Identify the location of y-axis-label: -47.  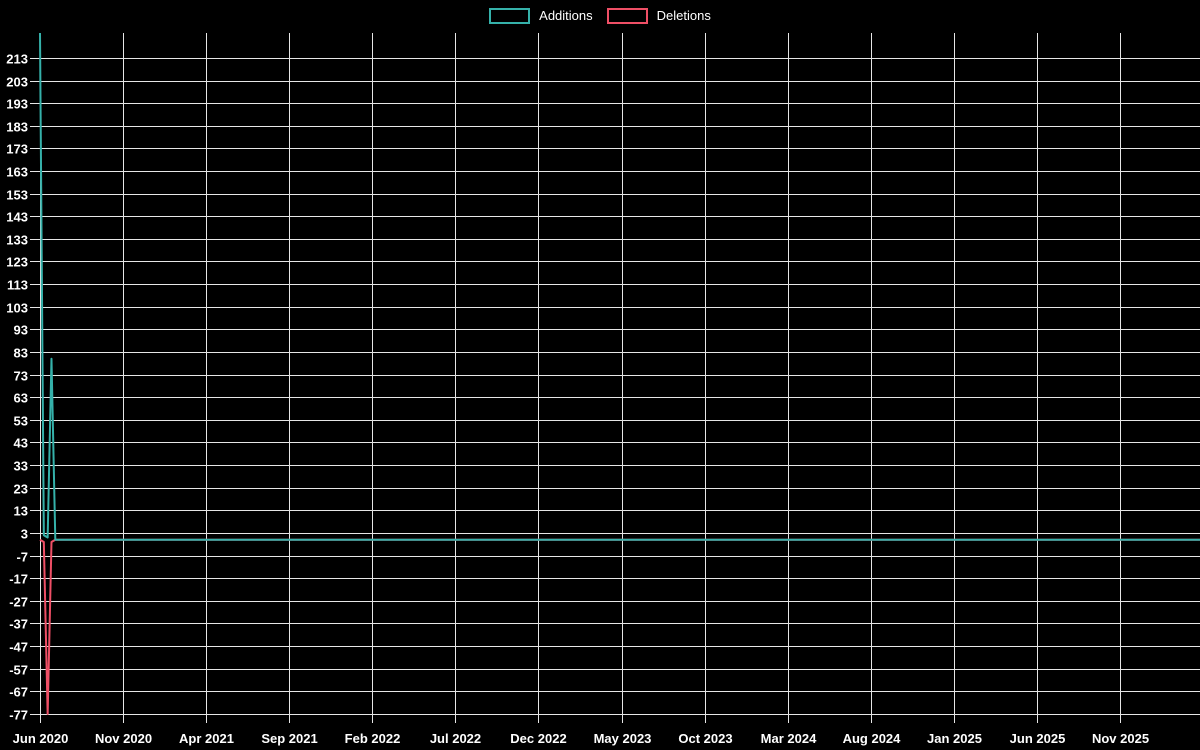
(18, 647).